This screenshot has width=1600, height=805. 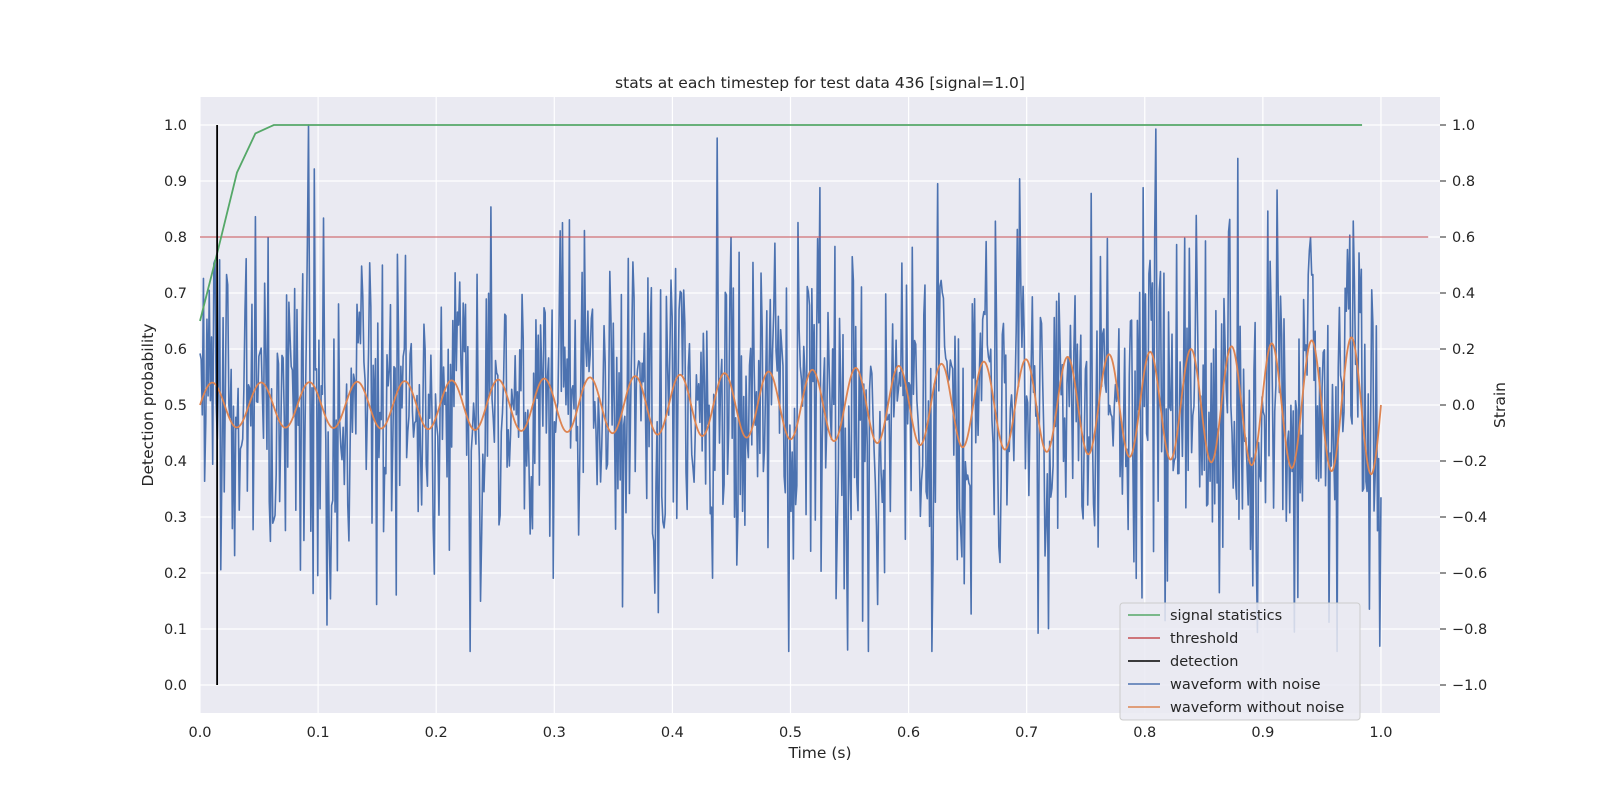 I want to click on x-tick-label: 0.2, so click(x=436, y=733).